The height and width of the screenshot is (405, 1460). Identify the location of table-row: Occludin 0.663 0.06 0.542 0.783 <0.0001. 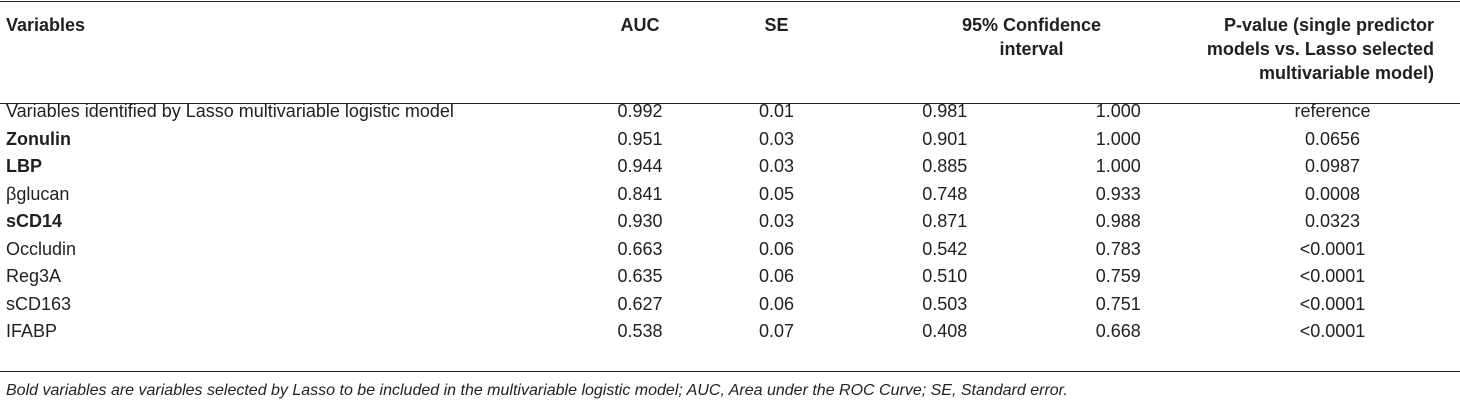
(730, 250).